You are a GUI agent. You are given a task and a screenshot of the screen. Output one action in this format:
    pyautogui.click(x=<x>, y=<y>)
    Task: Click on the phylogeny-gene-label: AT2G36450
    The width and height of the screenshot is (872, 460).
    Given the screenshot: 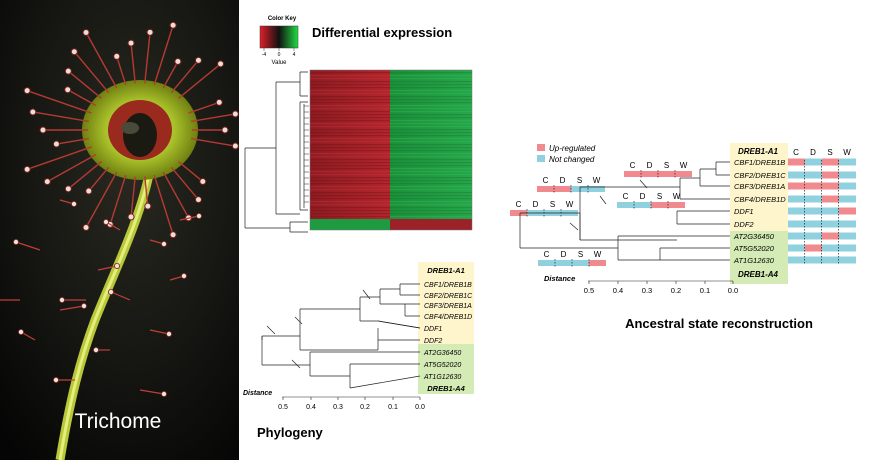 What is the action you would take?
    pyautogui.click(x=442, y=353)
    